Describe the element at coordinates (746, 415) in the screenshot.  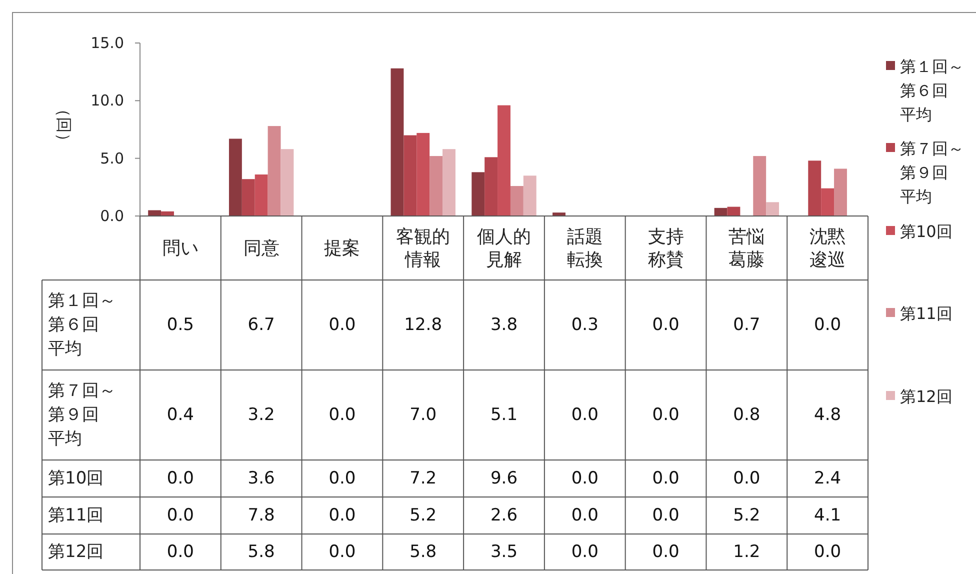
I see `text: 0.8` at that location.